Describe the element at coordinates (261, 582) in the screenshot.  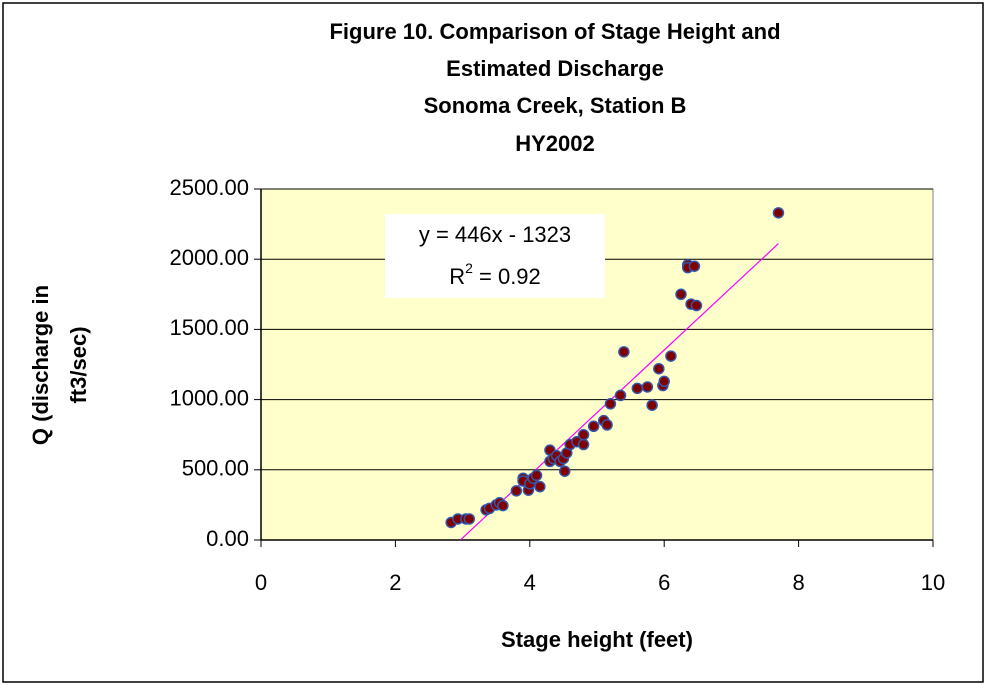
I see `x-tick-label: 0` at that location.